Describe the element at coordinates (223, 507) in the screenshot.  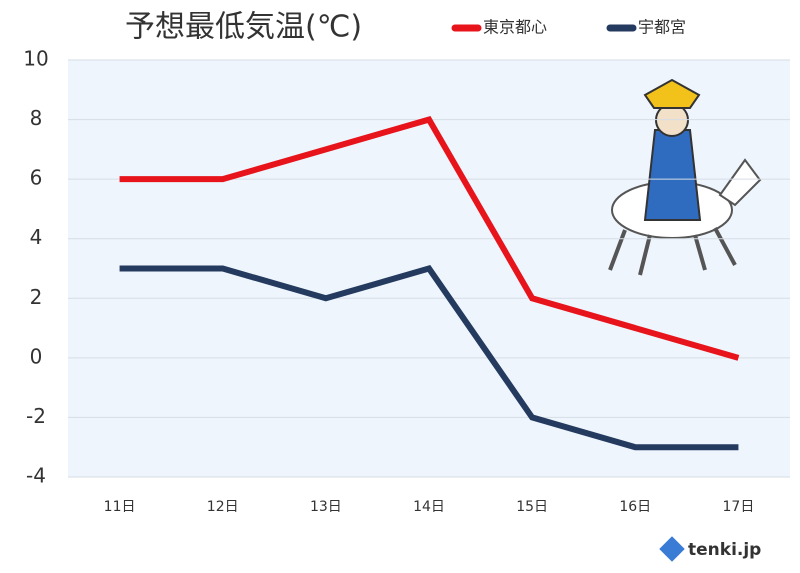
I see `x-tick-label: 12日` at that location.